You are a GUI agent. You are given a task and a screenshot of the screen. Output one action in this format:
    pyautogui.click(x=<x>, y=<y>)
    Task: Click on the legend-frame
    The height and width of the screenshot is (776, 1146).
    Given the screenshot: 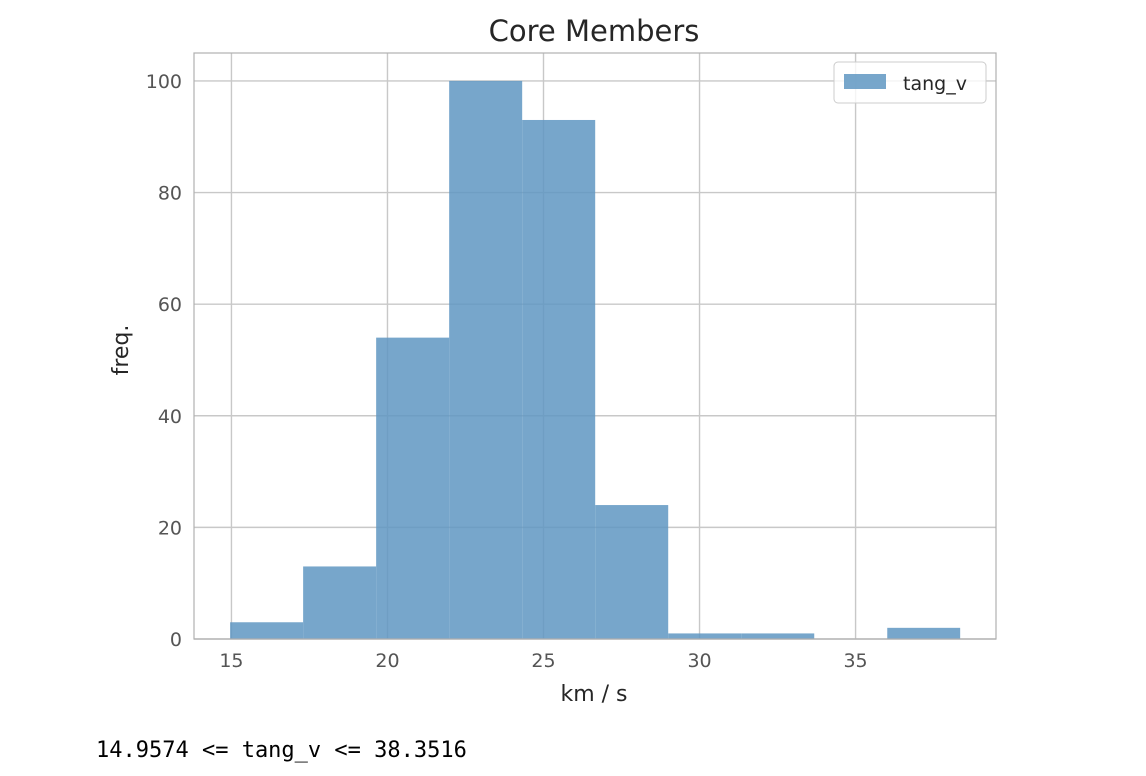 What is the action you would take?
    pyautogui.click(x=910, y=82)
    